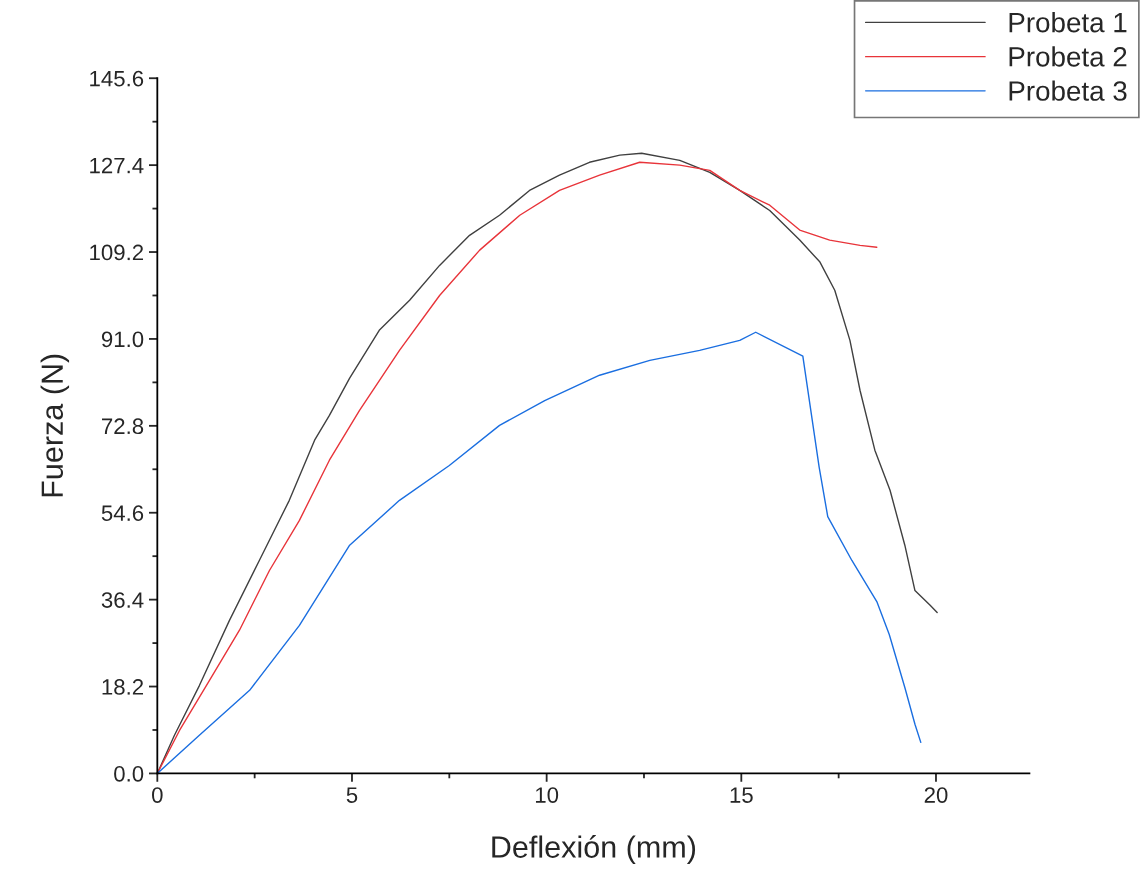  What do you see at coordinates (55, 425) in the screenshot?
I see `y-axis-title: Fuerza (N)` at bounding box center [55, 425].